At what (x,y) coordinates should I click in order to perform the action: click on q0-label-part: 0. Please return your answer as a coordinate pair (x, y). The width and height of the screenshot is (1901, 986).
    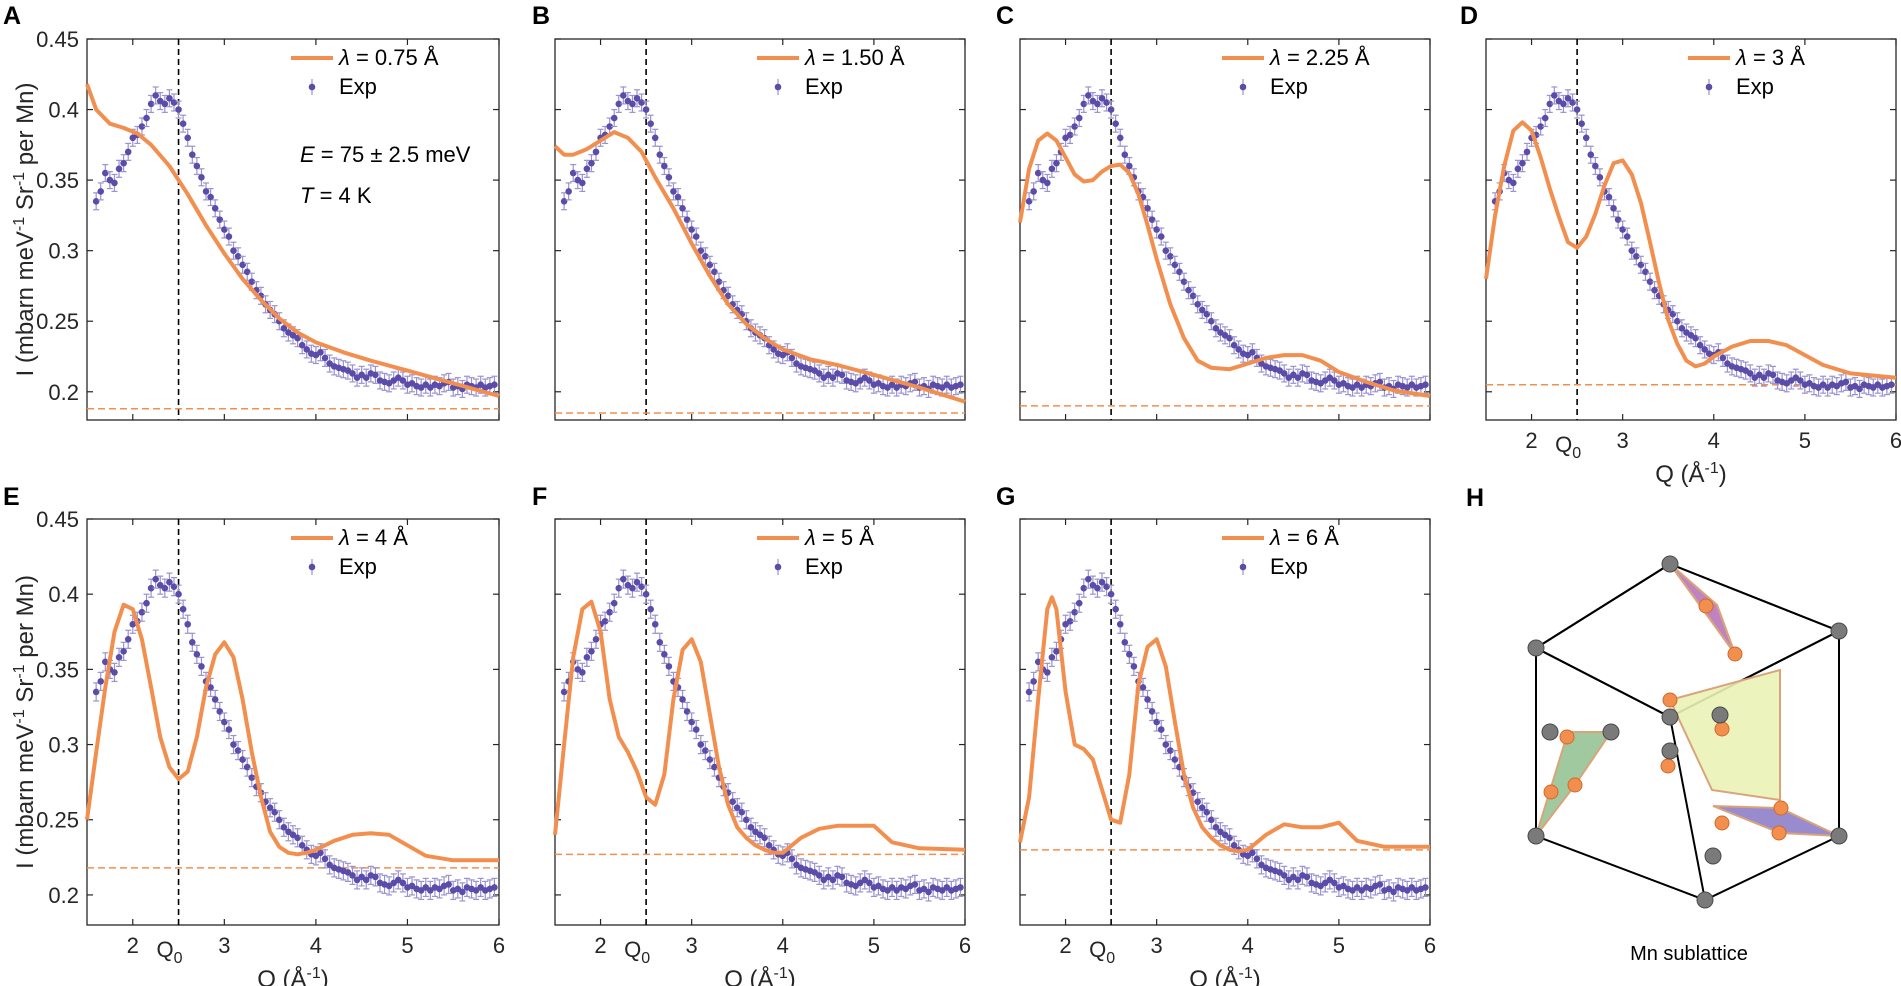
    Looking at the image, I should click on (1576, 453).